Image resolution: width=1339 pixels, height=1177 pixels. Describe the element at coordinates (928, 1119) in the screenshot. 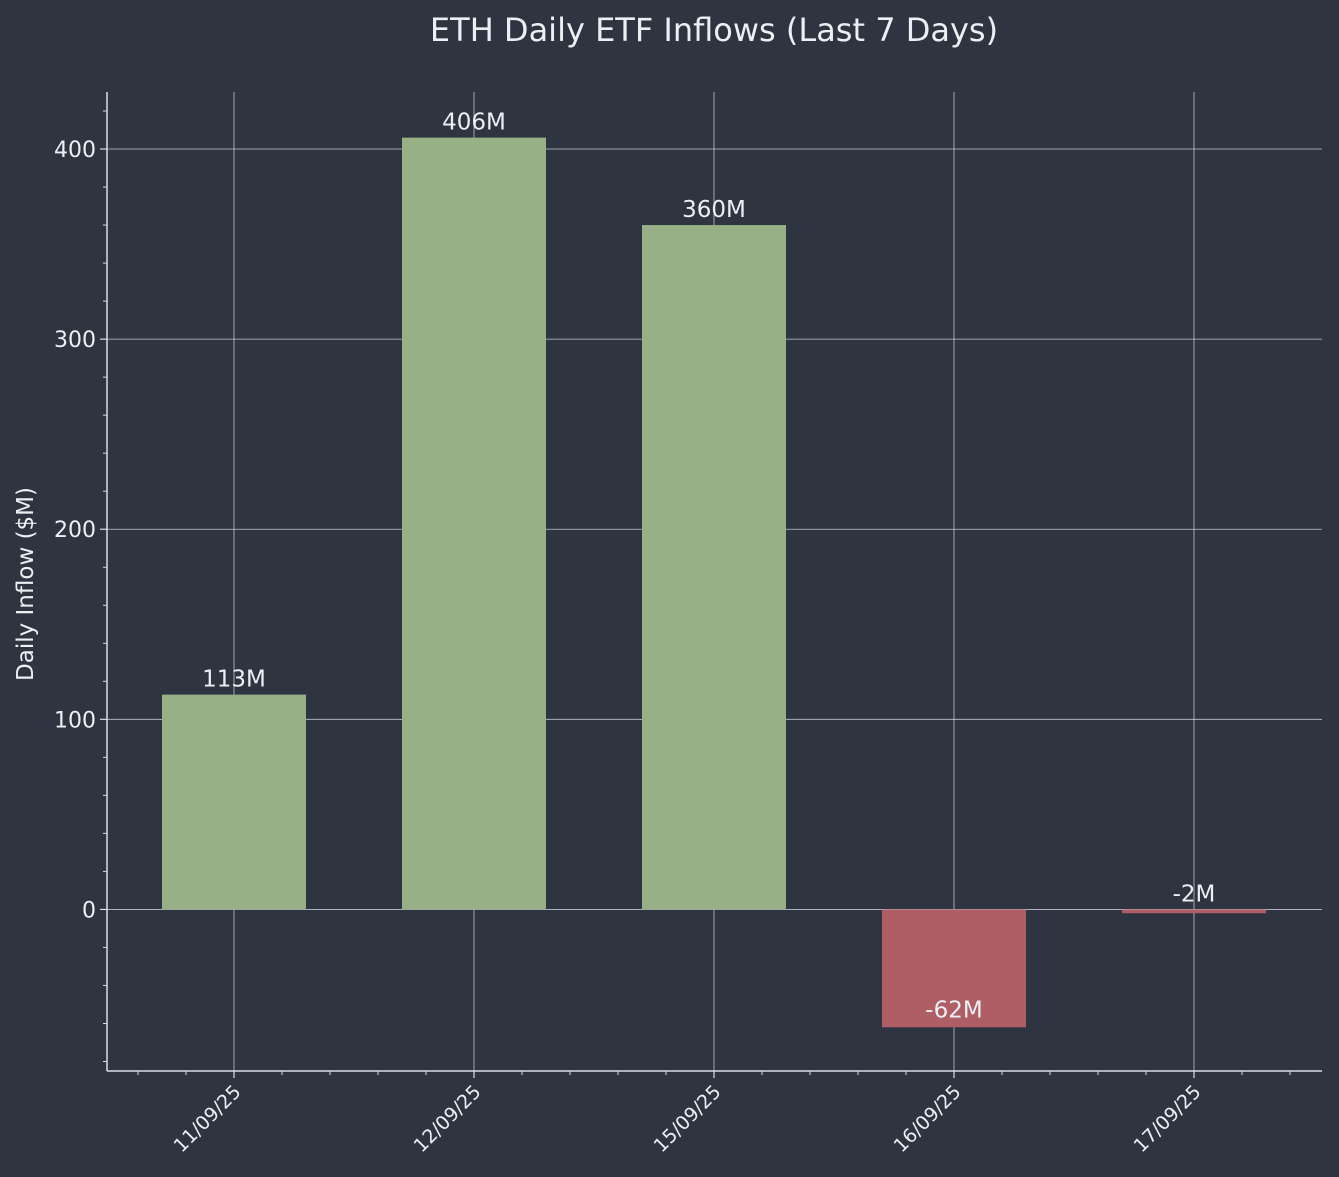

I see `x-tick-label-3: 16/09/25` at that location.